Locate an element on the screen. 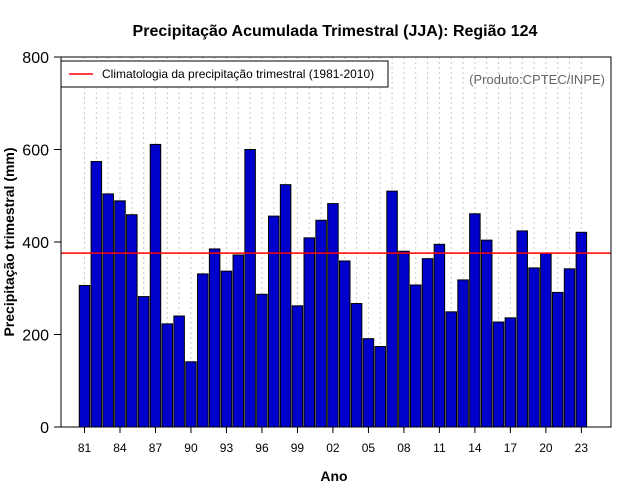 Image resolution: width=640 pixels, height=500 pixels. x-tick-label: 87 is located at coordinates (156, 448).